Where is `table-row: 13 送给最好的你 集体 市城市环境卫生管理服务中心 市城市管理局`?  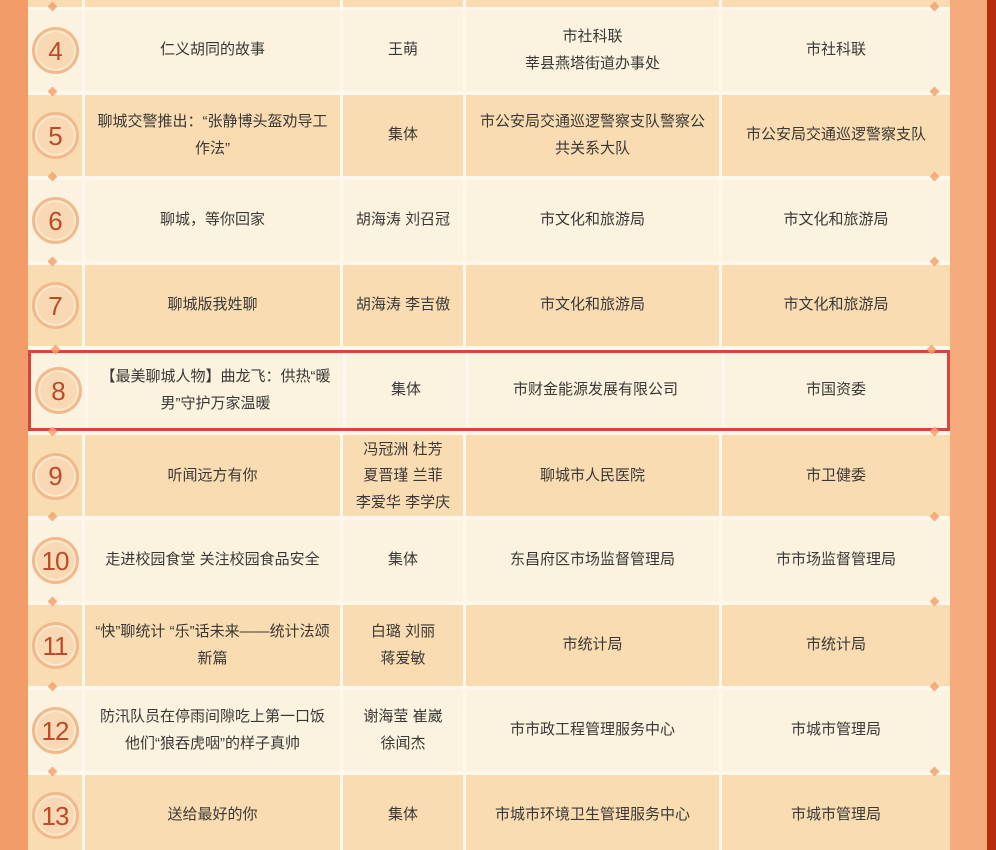 table-row: 13 送给最好的你 集体 市城市环境卫生管理服务中心 市城市管理局 is located at coordinates (489, 812).